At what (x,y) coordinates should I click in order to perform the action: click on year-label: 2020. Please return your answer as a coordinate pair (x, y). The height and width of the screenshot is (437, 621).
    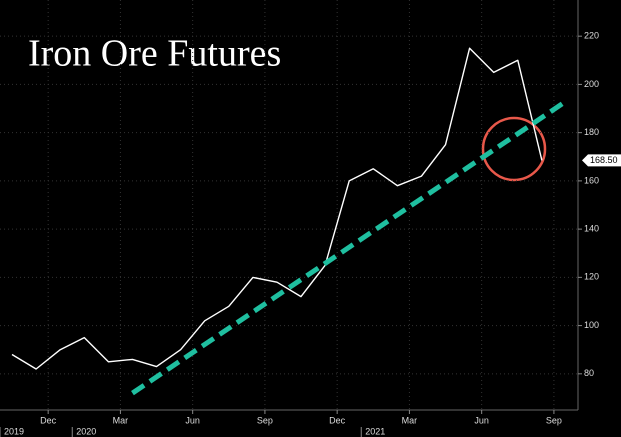
    Looking at the image, I should click on (86, 431).